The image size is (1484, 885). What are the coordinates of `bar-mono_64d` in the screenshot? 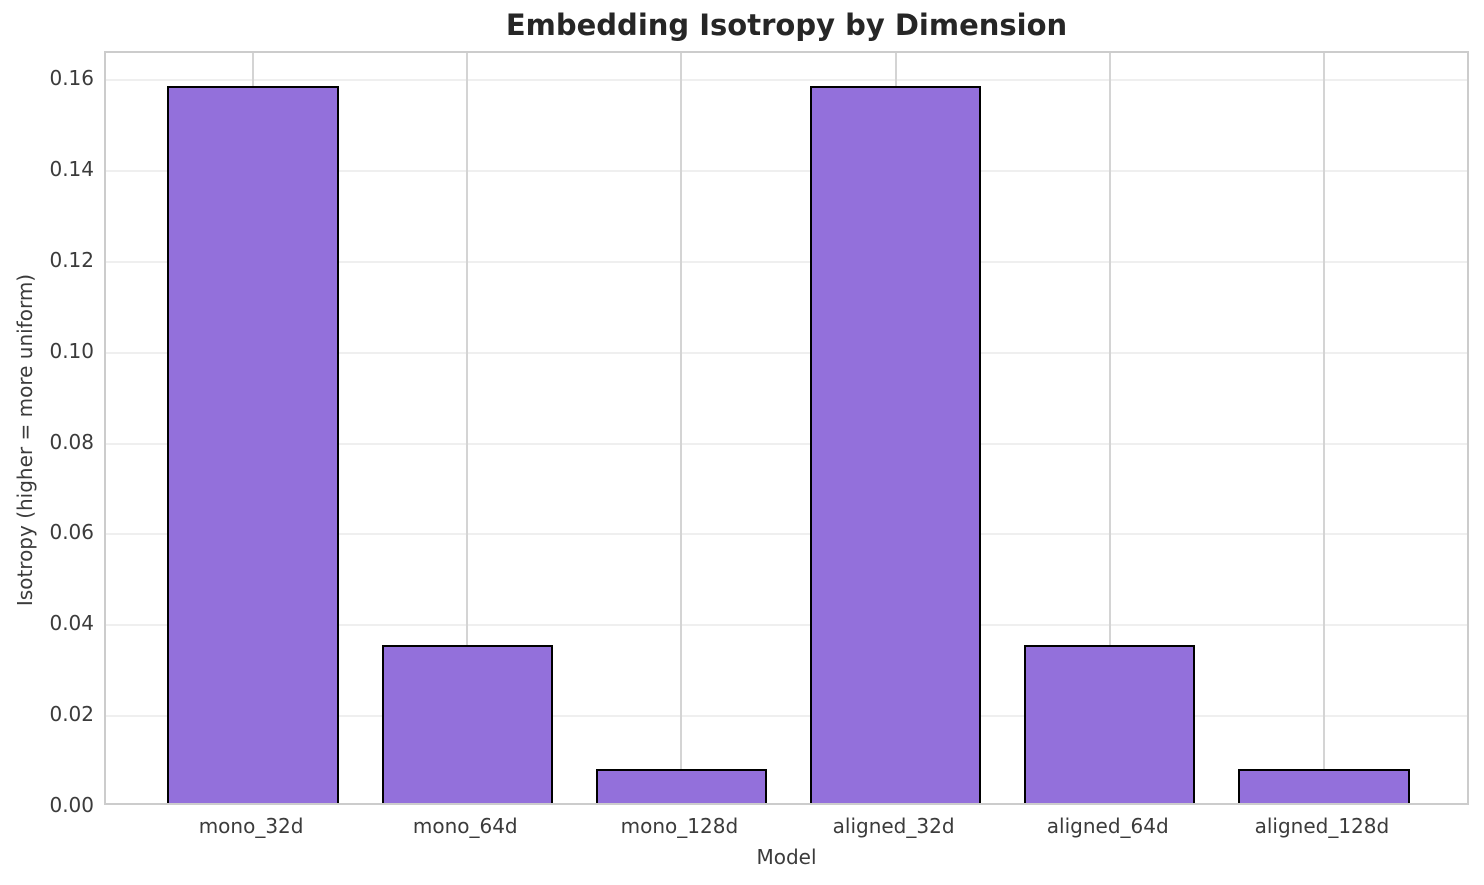 It's located at (467, 723).